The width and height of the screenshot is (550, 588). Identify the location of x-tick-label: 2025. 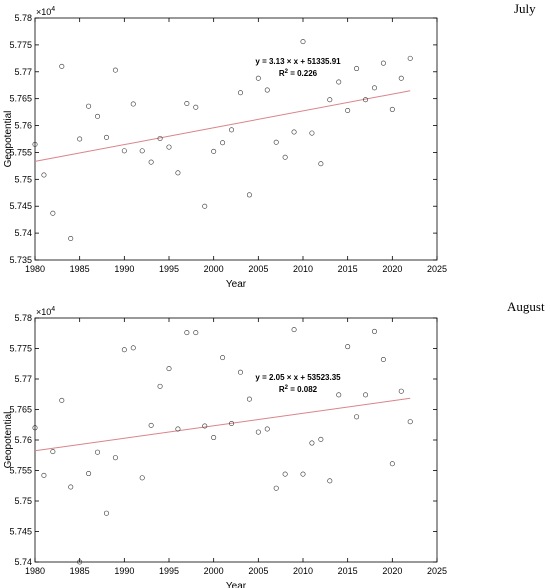
(437, 571).